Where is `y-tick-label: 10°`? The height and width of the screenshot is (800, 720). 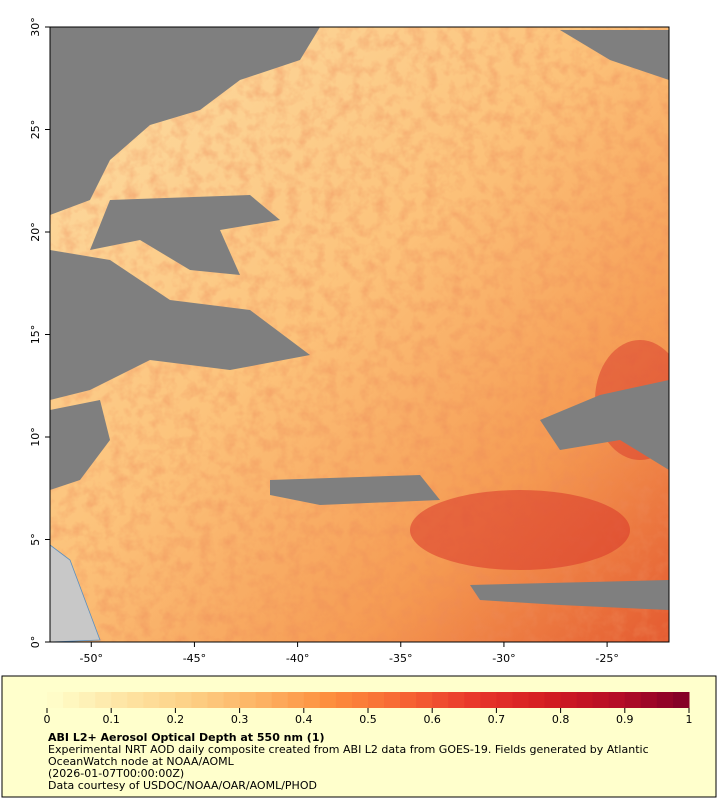 y-tick-label: 10° is located at coordinates (35, 437).